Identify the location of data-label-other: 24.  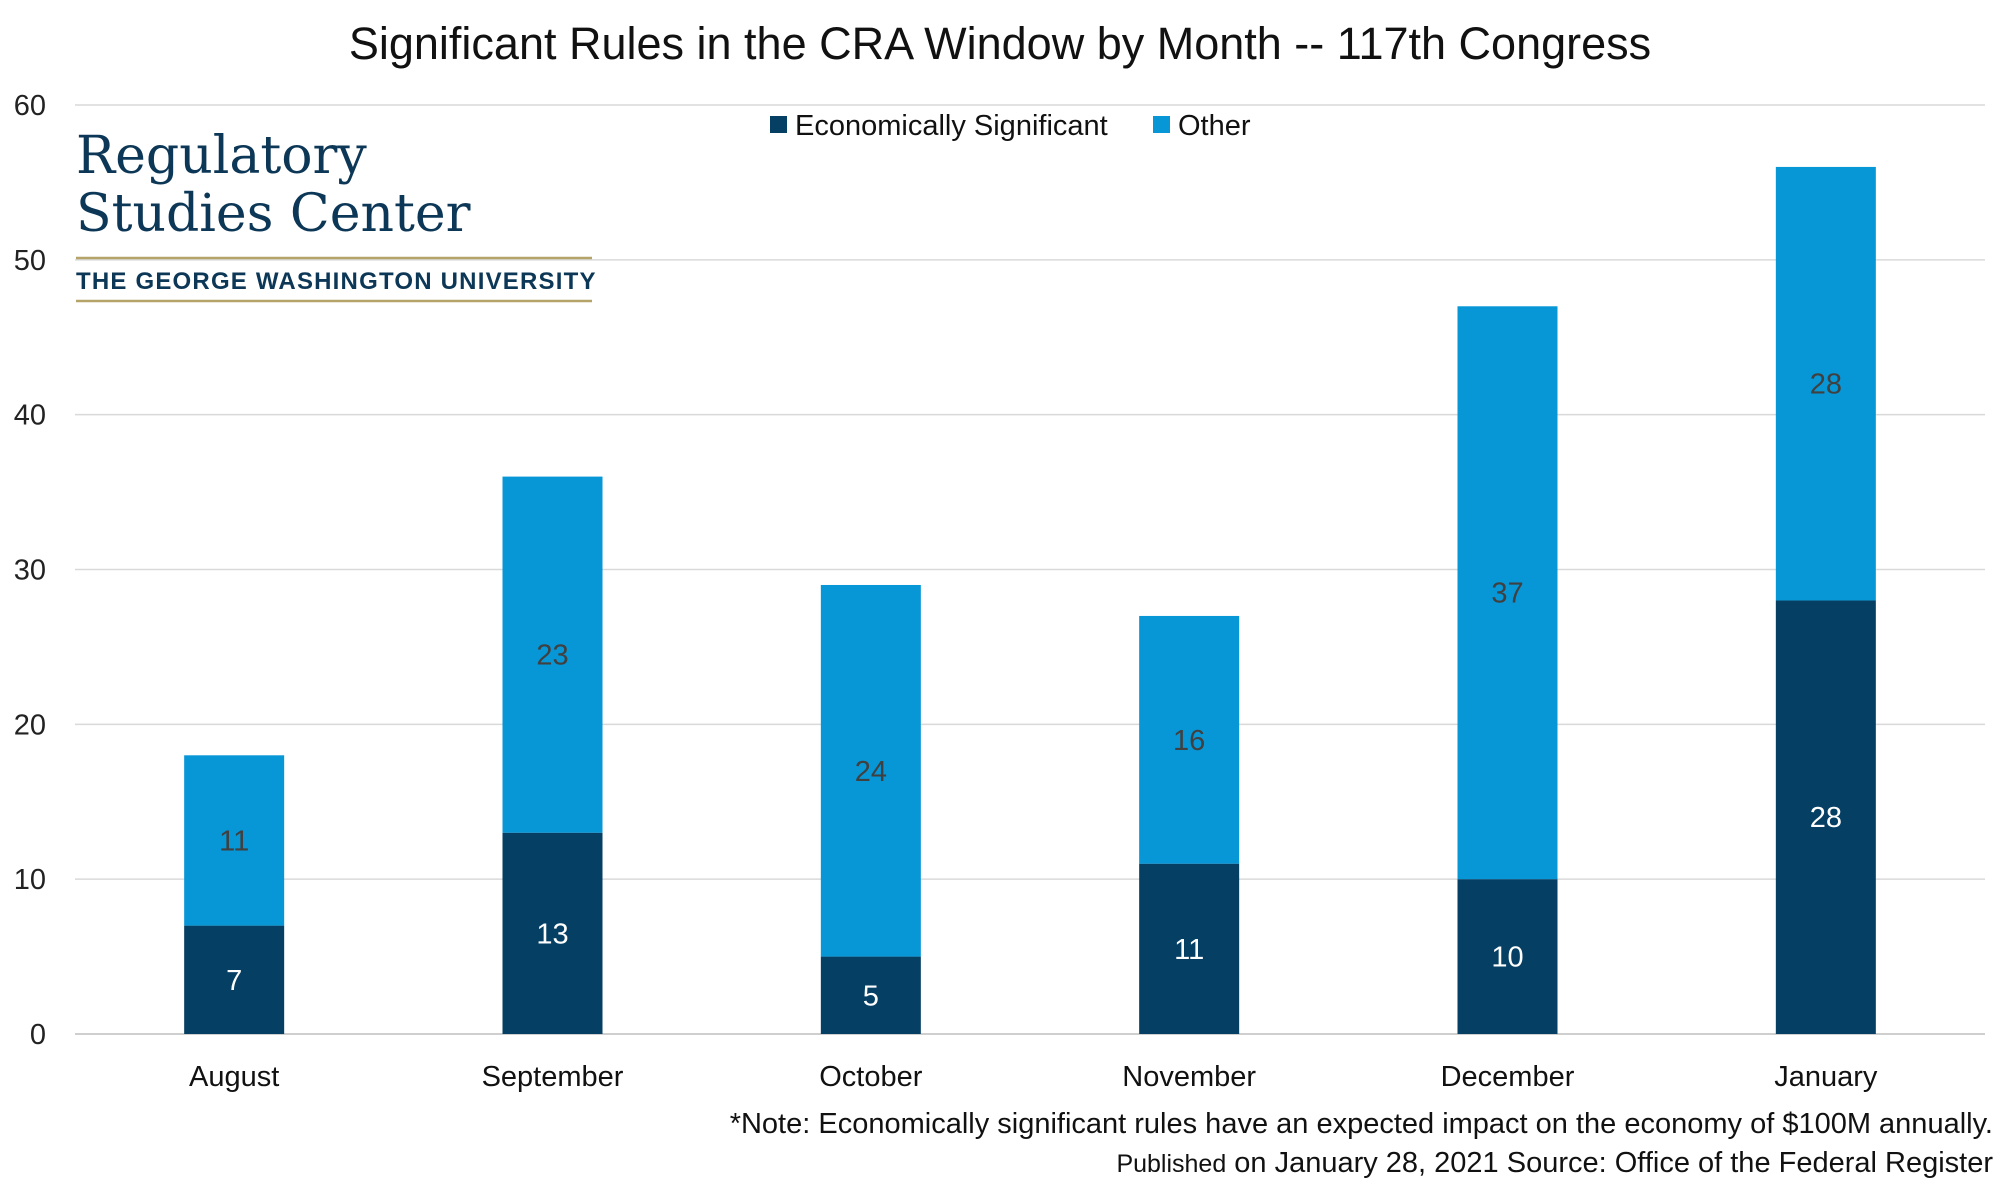
(871, 772).